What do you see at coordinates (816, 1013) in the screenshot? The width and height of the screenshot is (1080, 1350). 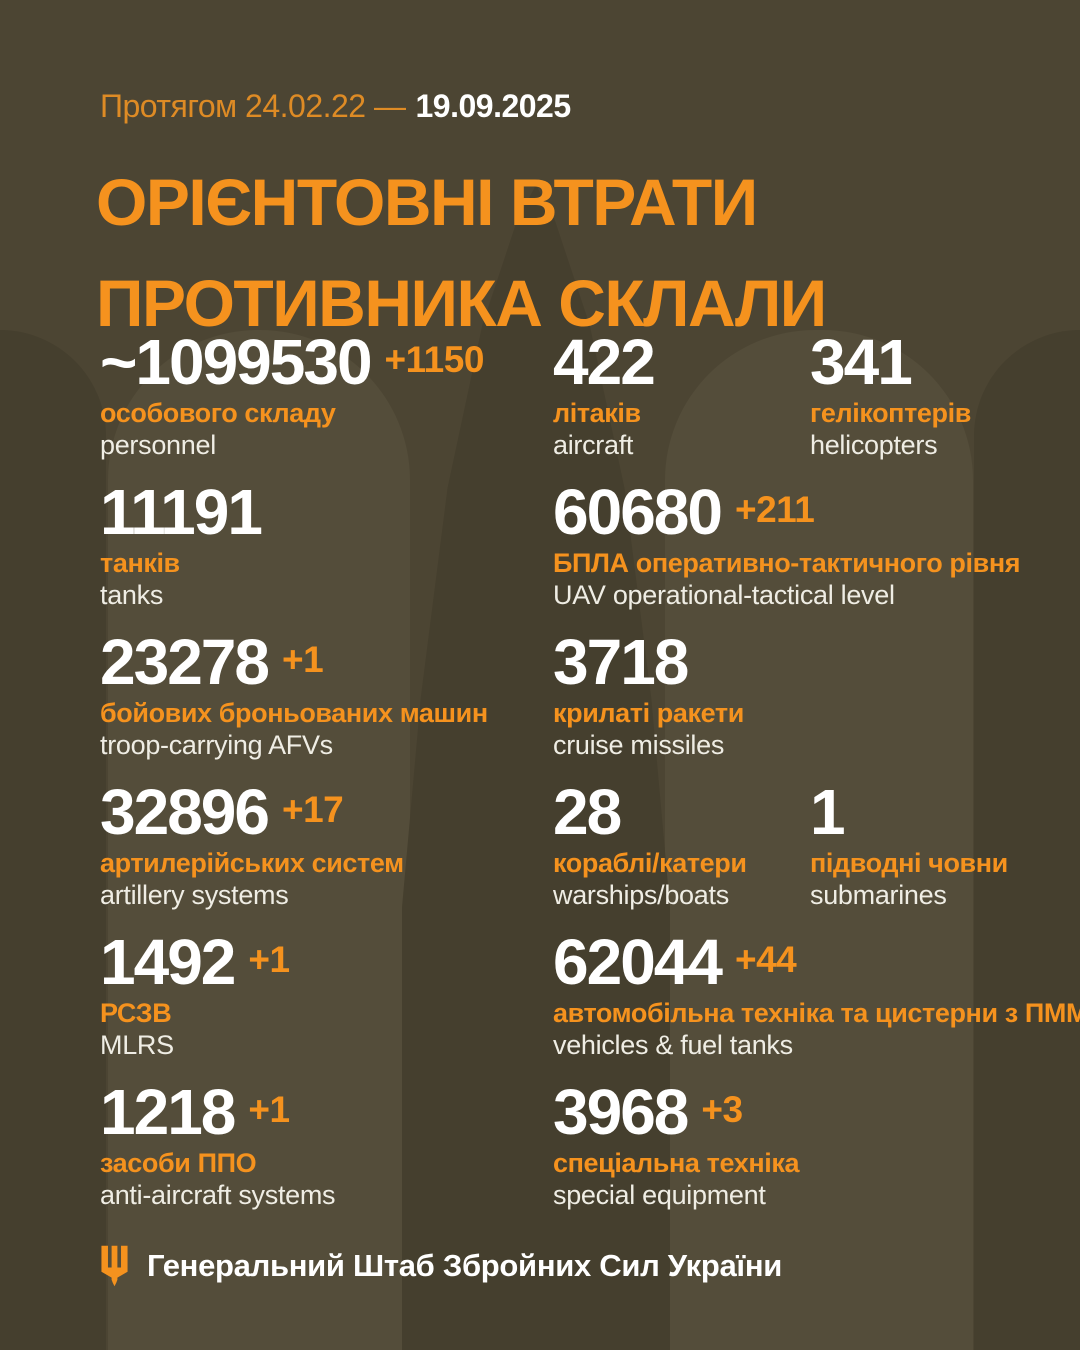 I see `stat-label-uk: автомобільна техніка та цистерни з ПММ` at bounding box center [816, 1013].